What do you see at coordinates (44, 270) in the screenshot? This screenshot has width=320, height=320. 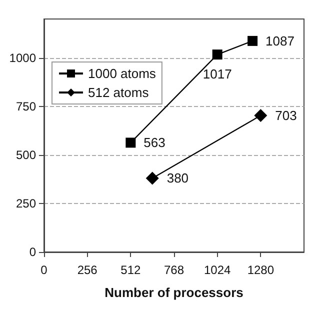 I see `x-tick-label: 0` at bounding box center [44, 270].